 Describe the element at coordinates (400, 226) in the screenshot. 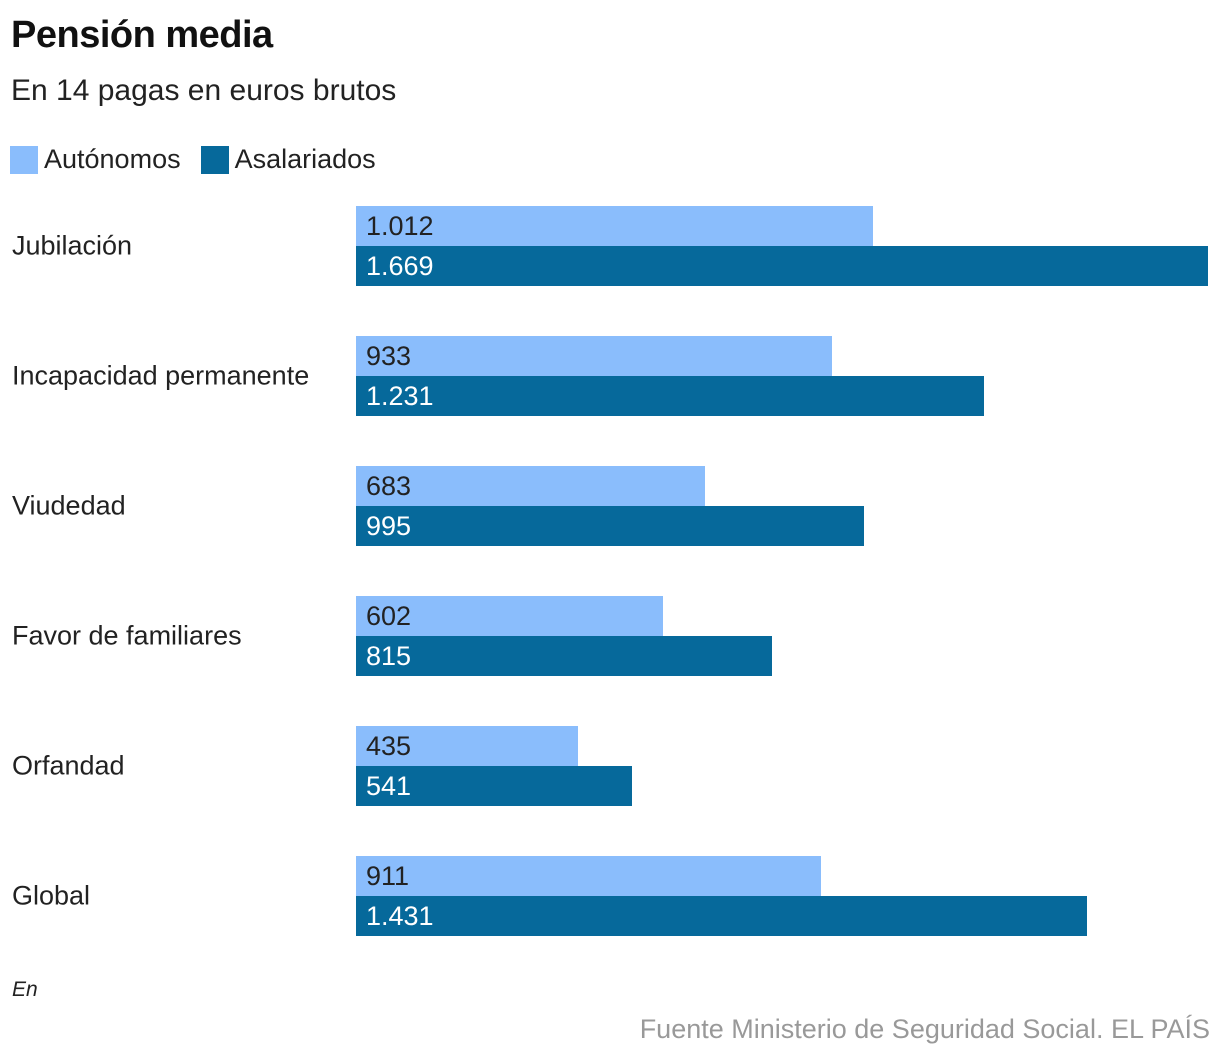

I see `data-label: 1.012` at that location.